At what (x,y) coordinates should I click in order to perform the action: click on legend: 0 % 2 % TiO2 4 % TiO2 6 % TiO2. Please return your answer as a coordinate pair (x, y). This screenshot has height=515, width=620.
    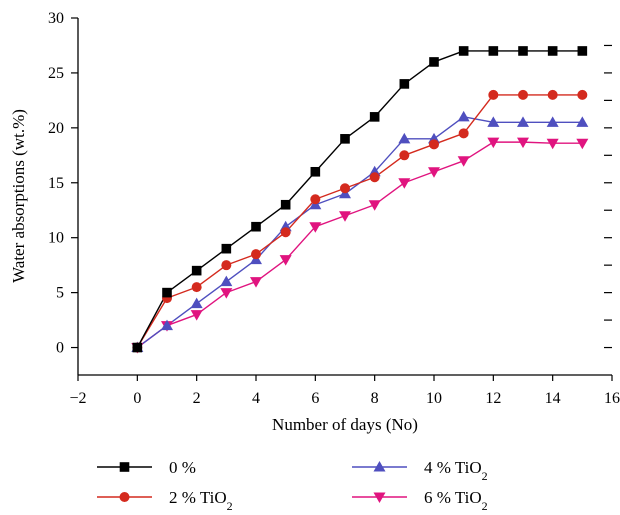
    Looking at the image, I should click on (292, 485).